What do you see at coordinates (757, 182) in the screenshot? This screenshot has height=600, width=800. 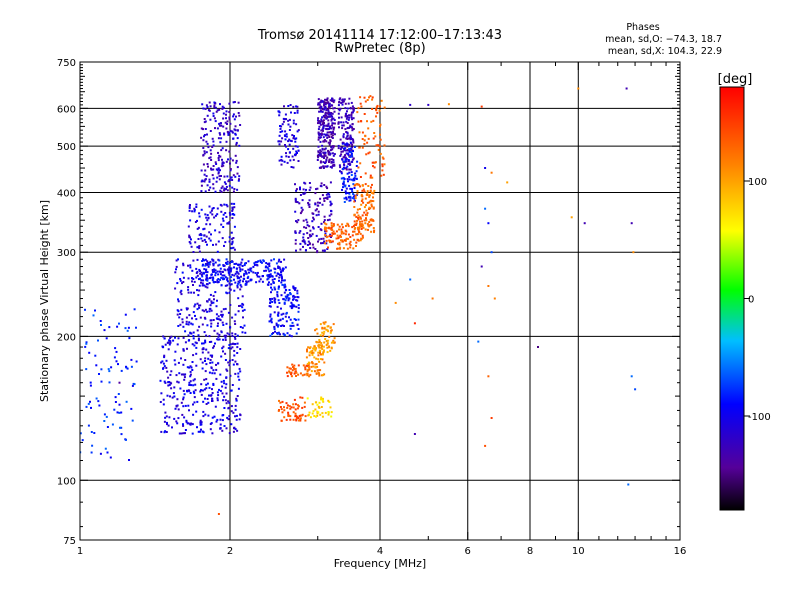 I see `colorbar-tick-label: 100` at bounding box center [757, 182].